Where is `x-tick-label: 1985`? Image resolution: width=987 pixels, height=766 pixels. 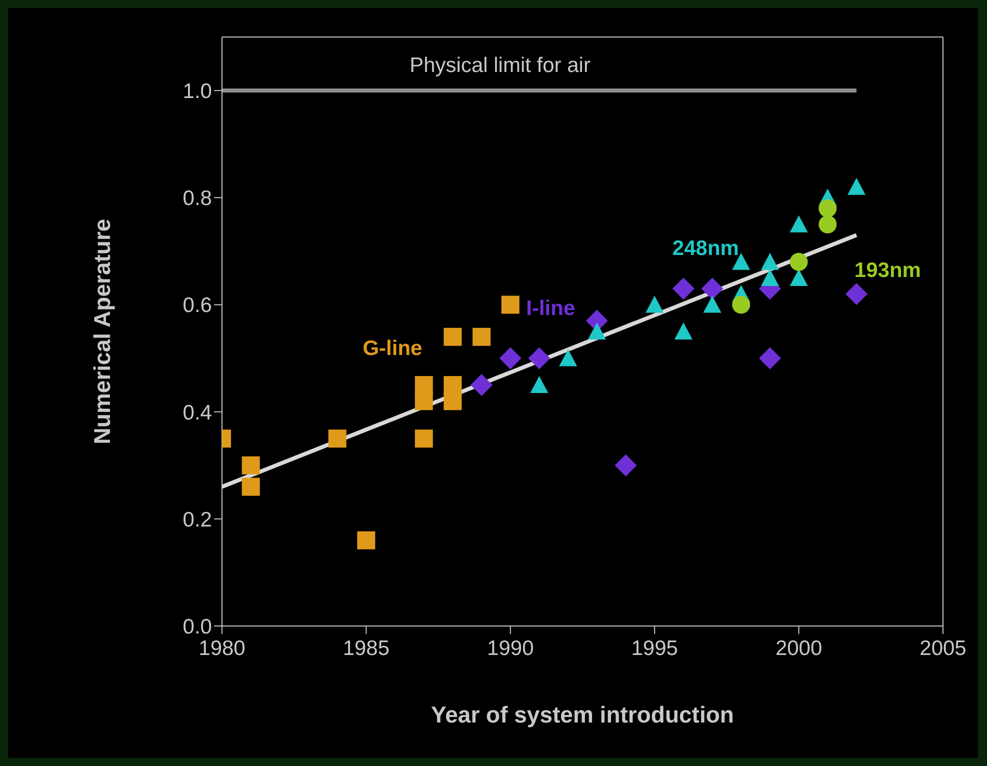
x-tick-label: 1985 is located at coordinates (366, 648).